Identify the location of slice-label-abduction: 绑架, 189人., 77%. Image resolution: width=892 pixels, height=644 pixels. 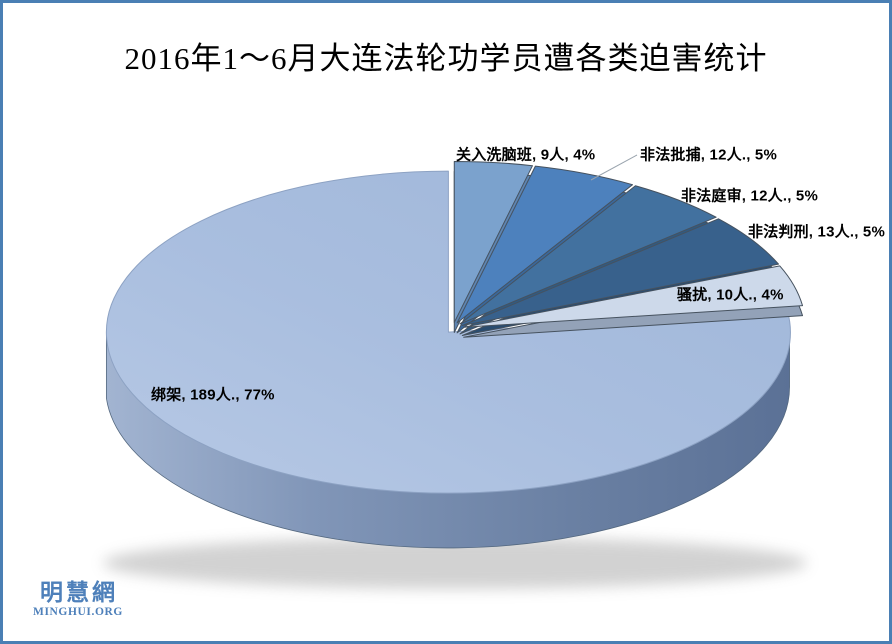
(213, 395).